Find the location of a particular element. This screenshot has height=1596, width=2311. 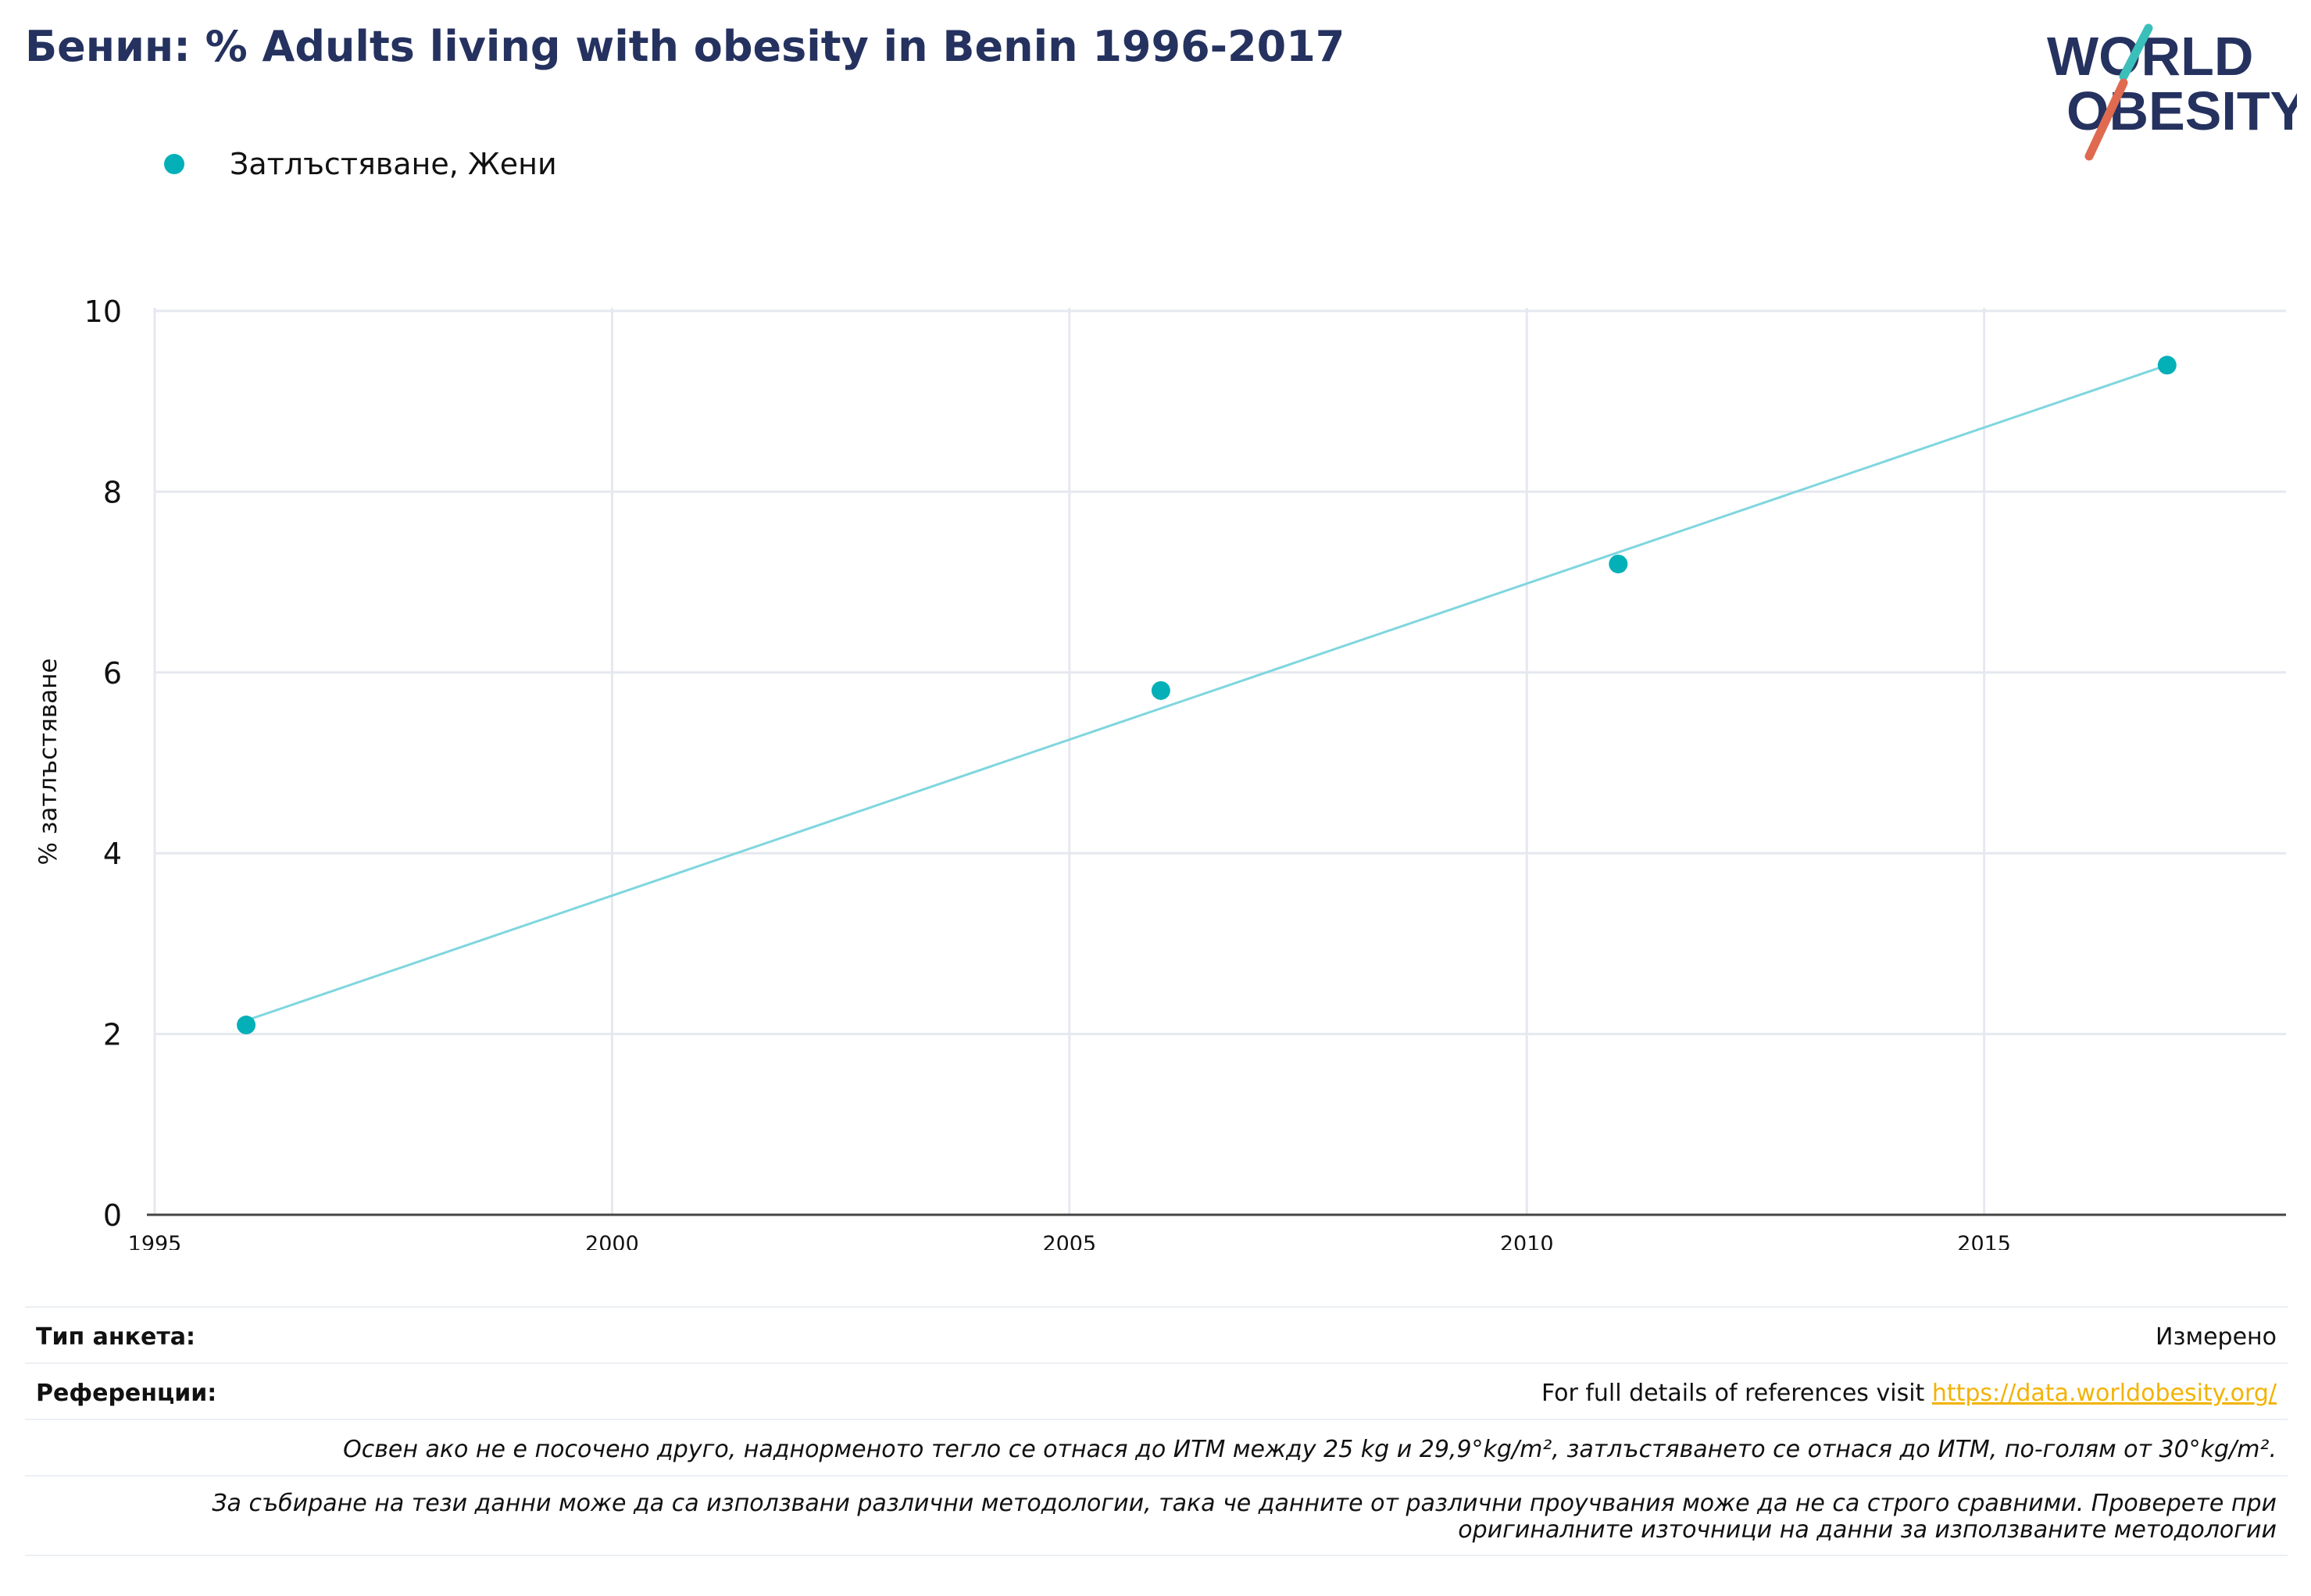

y-tick-label: 2 is located at coordinates (112, 1035).